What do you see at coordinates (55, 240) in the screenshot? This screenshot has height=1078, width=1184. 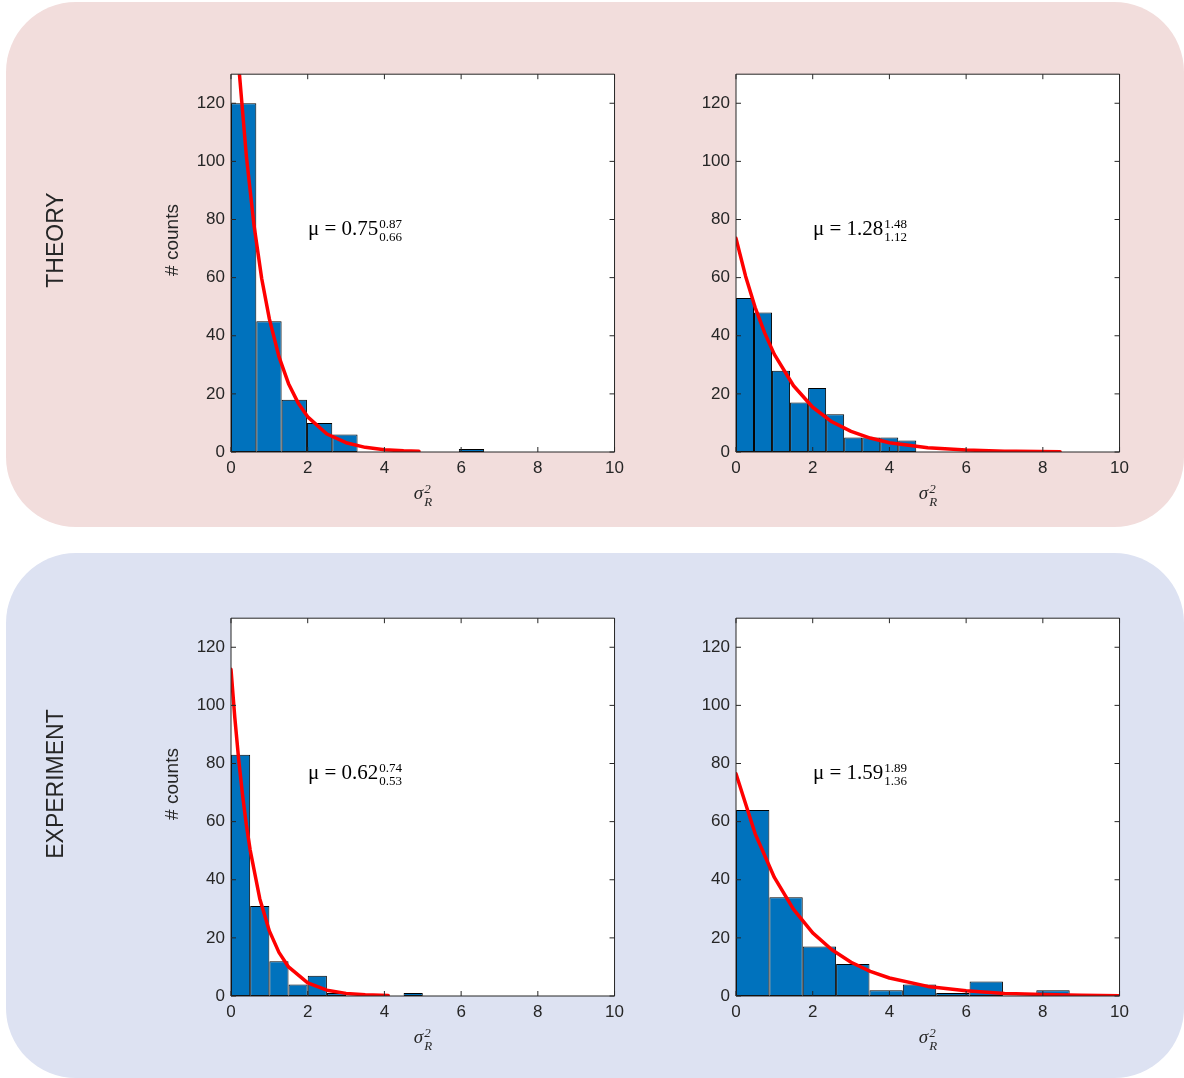 I see `text: THEORY` at bounding box center [55, 240].